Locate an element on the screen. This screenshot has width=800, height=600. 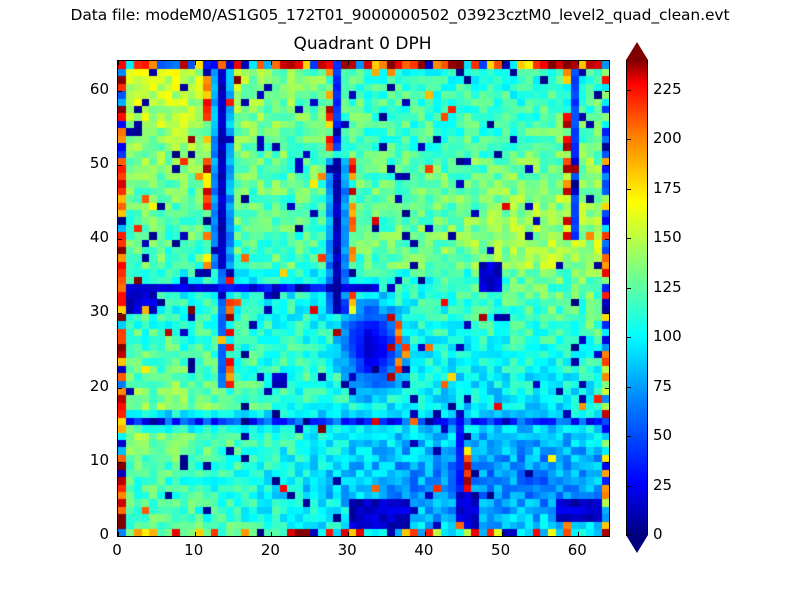
y-axis-tick-label: 60 is located at coordinates (99, 88).